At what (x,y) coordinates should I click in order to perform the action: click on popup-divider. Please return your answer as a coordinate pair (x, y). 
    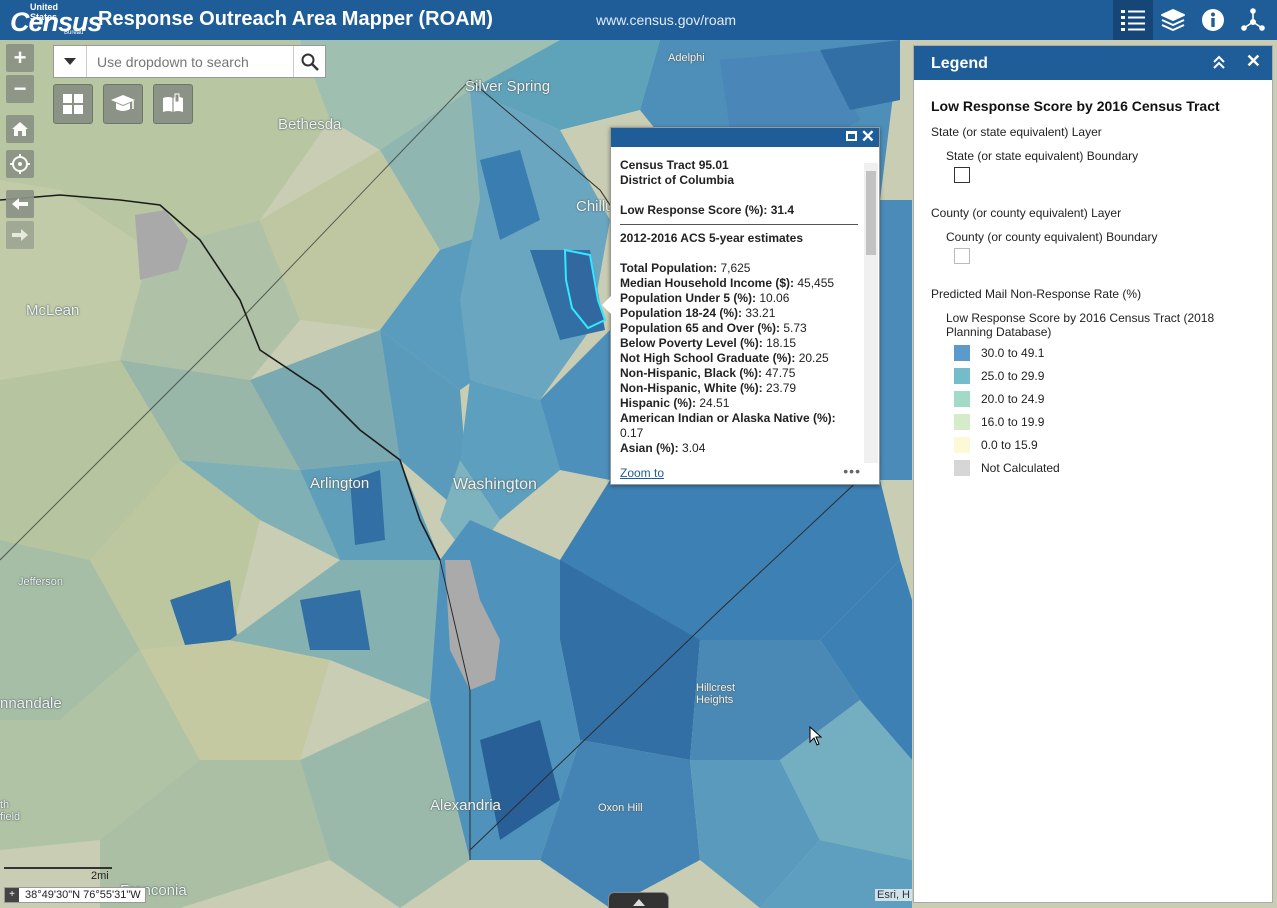
    Looking at the image, I should click on (739, 224).